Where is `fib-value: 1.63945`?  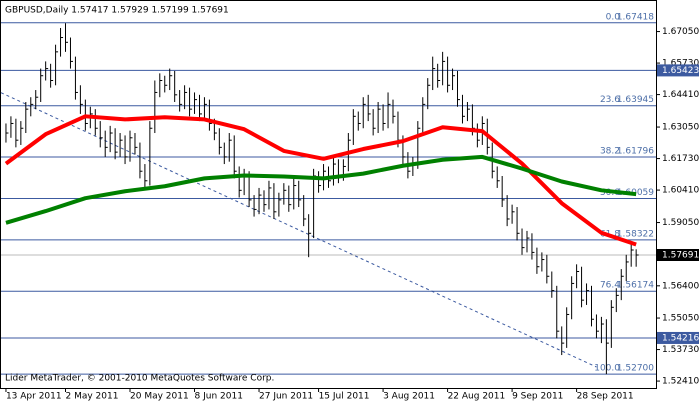
fib-value: 1.63945 is located at coordinates (635, 100).